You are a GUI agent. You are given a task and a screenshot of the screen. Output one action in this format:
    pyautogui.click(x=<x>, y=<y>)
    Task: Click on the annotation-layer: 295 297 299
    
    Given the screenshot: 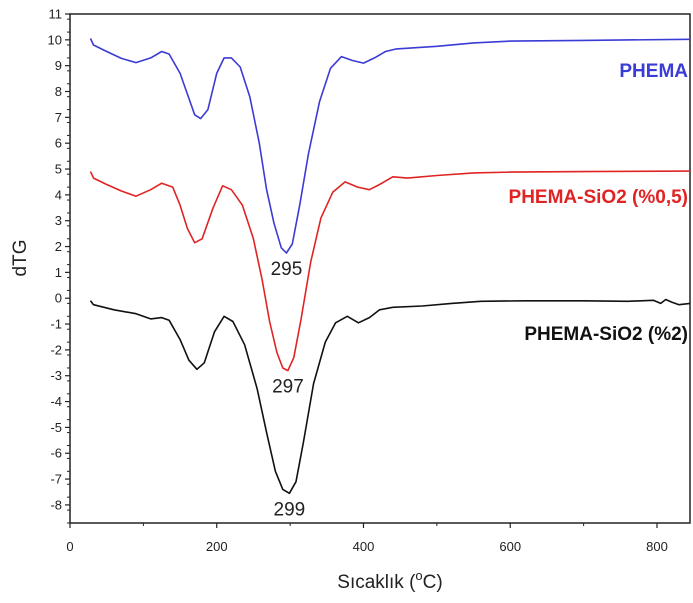 What is the action you would take?
    pyautogui.click(x=288, y=389)
    